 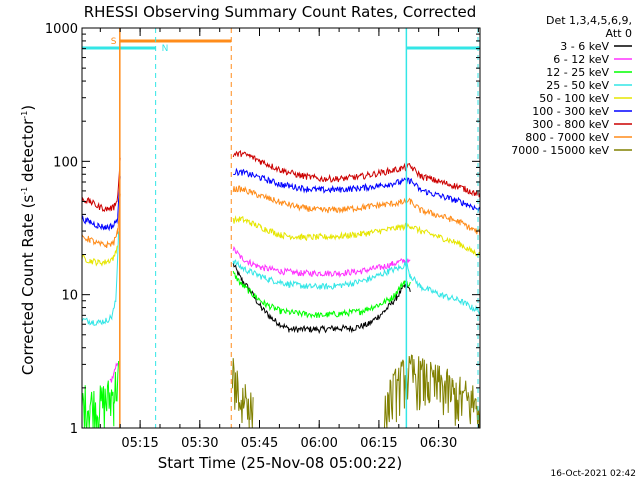 What do you see at coordinates (584, 46) in the screenshot?
I see `legend-entry: 3 - 6 keV` at bounding box center [584, 46].